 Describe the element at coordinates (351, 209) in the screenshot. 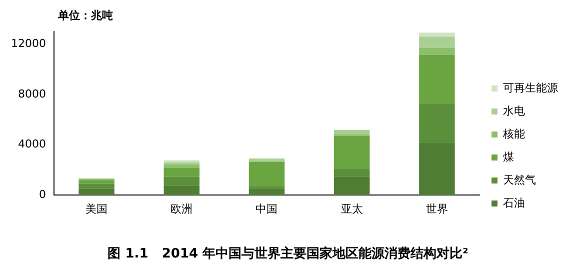

I see `x-tick-label: 亚太` at that location.